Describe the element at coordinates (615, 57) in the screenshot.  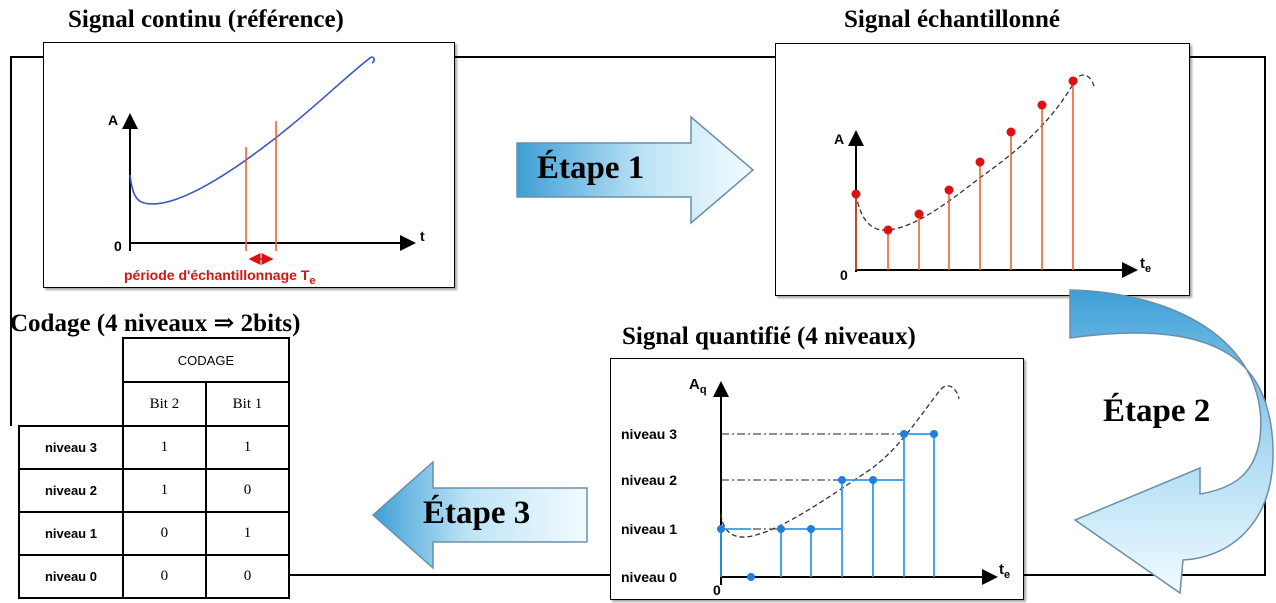
I see `frame-top-middle` at that location.